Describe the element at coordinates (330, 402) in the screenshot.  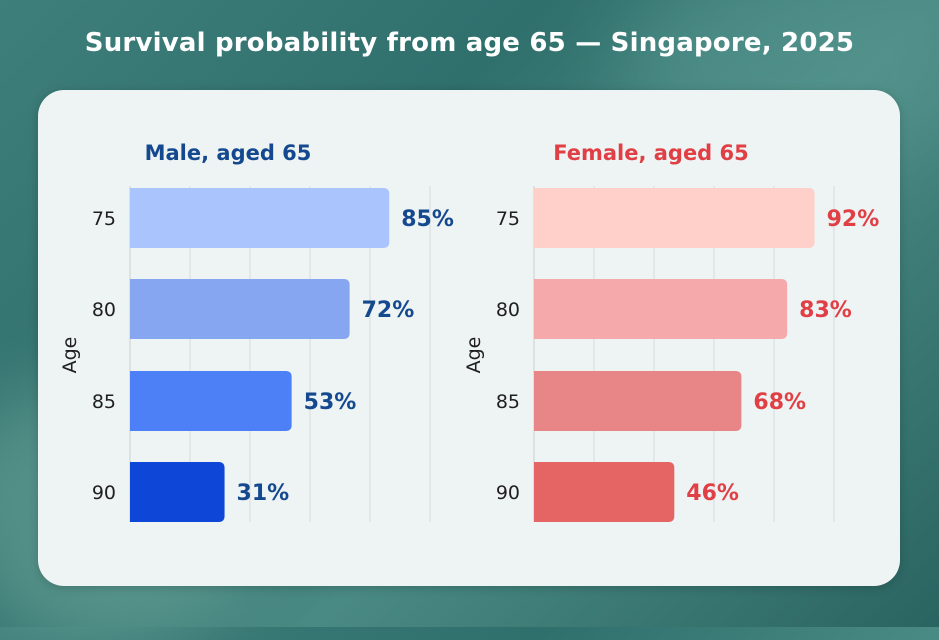
I see `data-label: 53%` at that location.